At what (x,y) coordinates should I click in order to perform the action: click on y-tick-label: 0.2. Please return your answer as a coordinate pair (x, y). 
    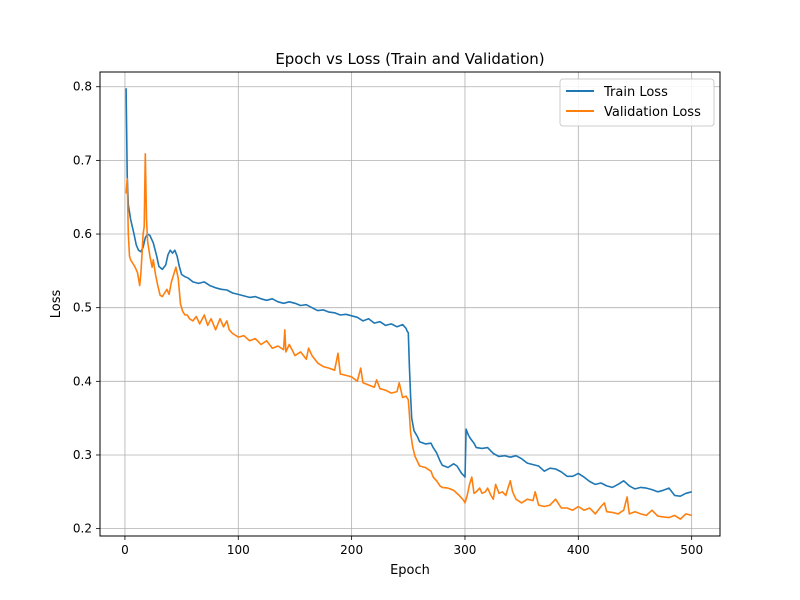
    Looking at the image, I should click on (82, 529).